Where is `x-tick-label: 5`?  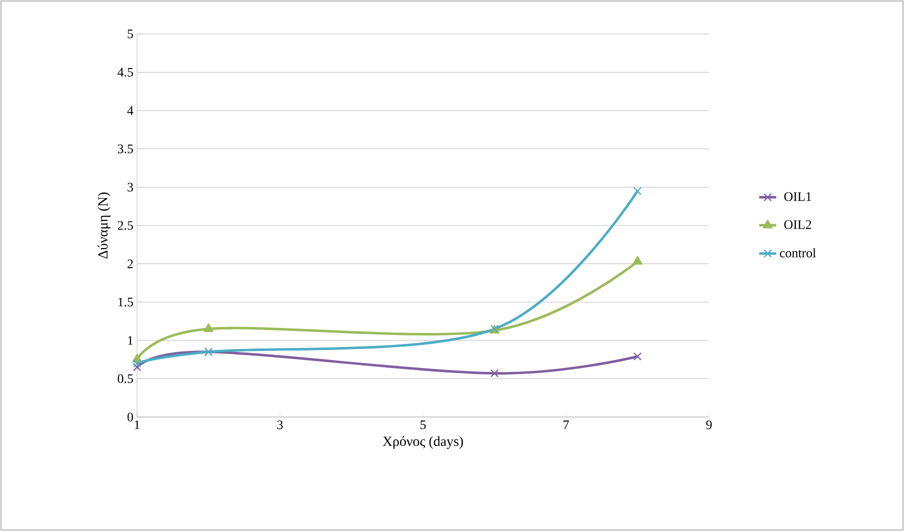 x-tick-label: 5 is located at coordinates (423, 425).